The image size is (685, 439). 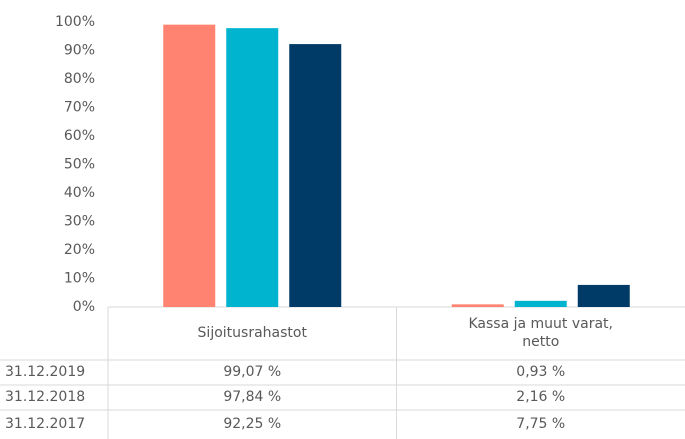 What do you see at coordinates (540, 333) in the screenshot?
I see `category-label: Kassa ja muut varat, netto` at bounding box center [540, 333].